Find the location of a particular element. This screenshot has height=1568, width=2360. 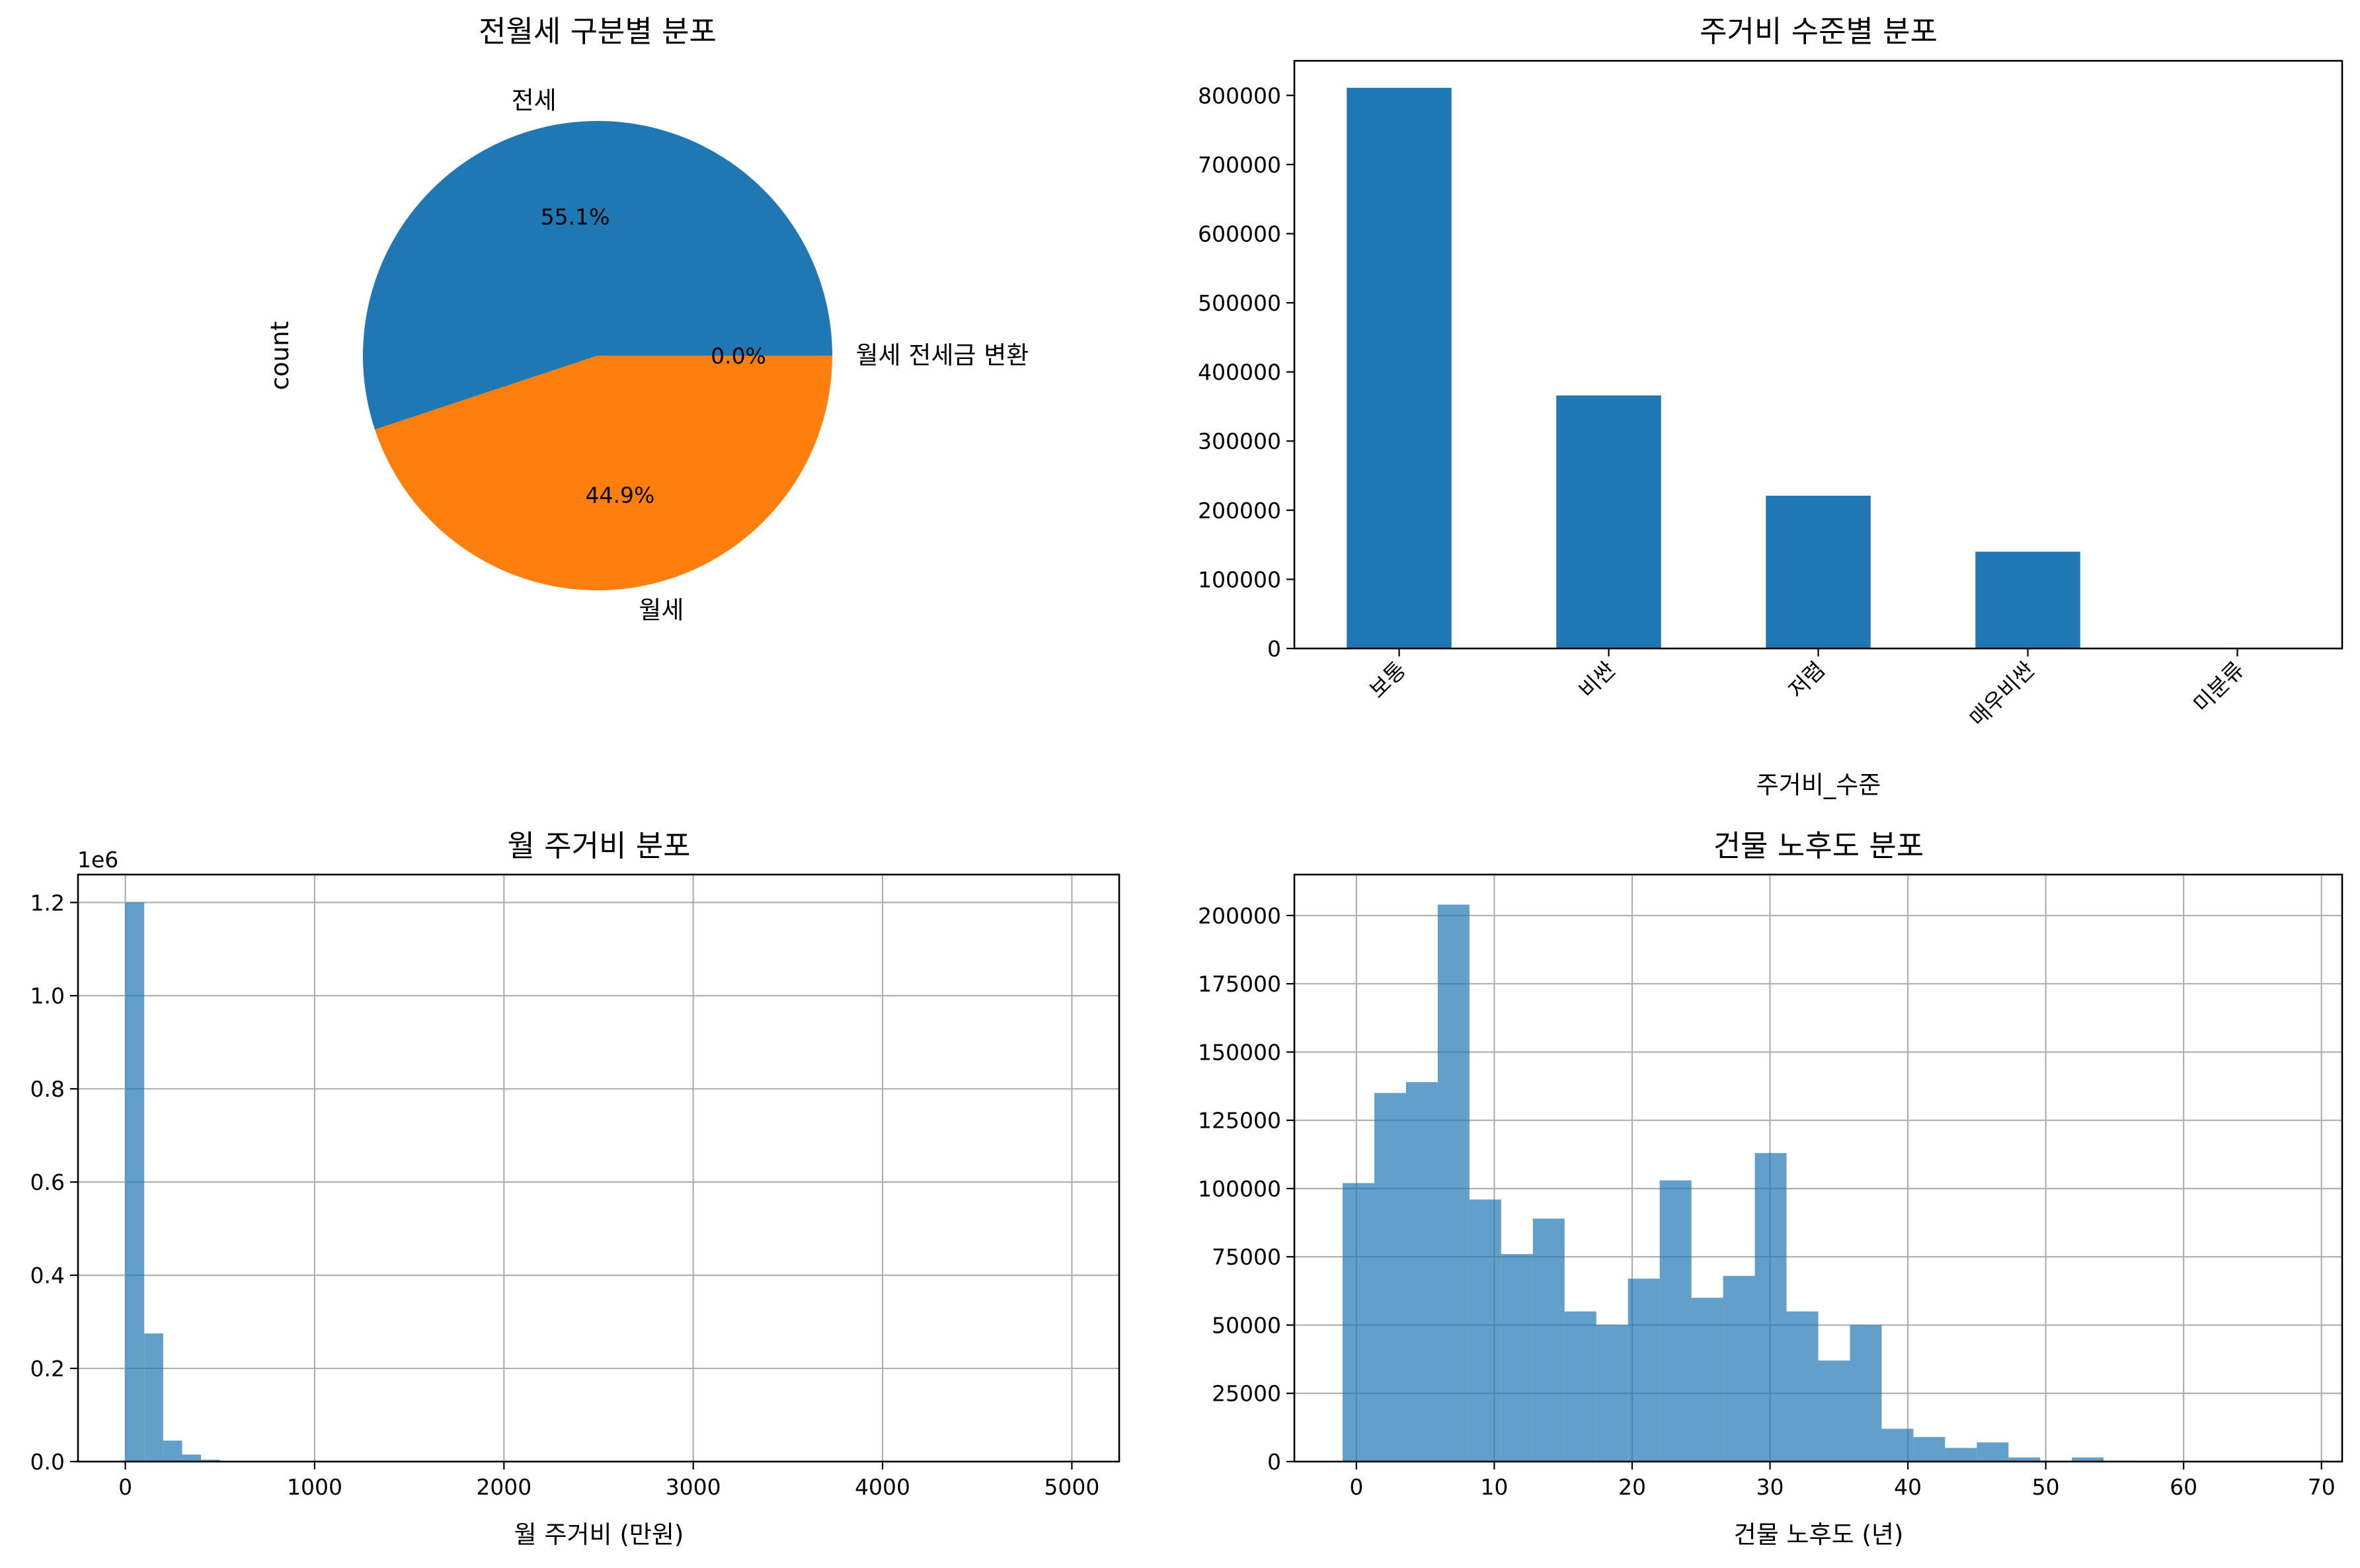

building-age-bars is located at coordinates (1818, 1183).